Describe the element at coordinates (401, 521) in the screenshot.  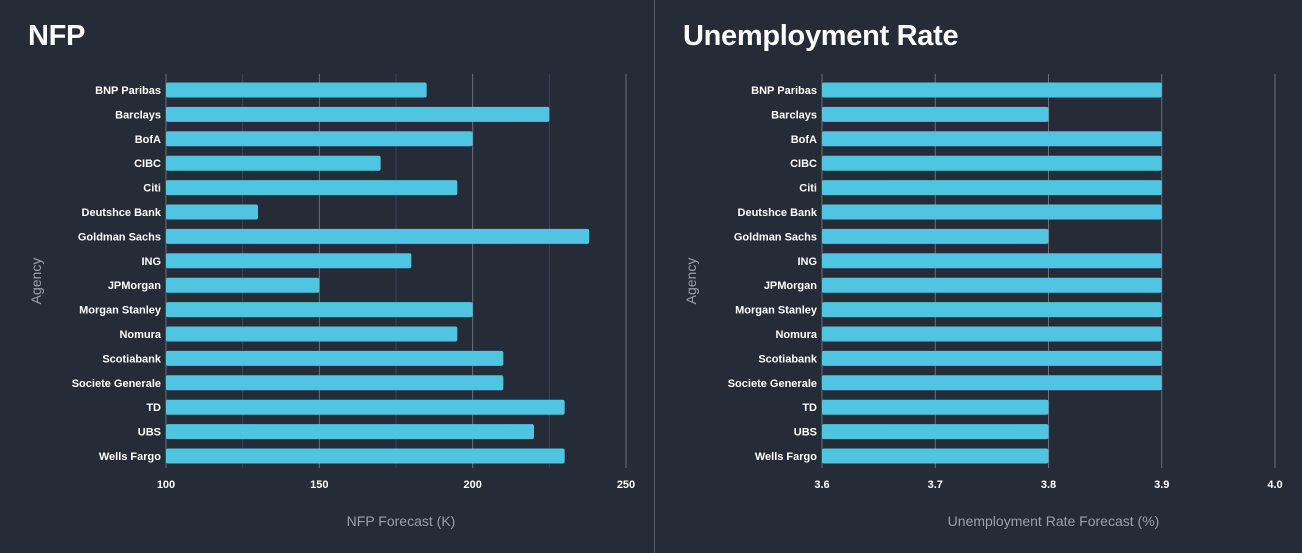
I see `x-axis-title: NFP Forecast (K)` at that location.